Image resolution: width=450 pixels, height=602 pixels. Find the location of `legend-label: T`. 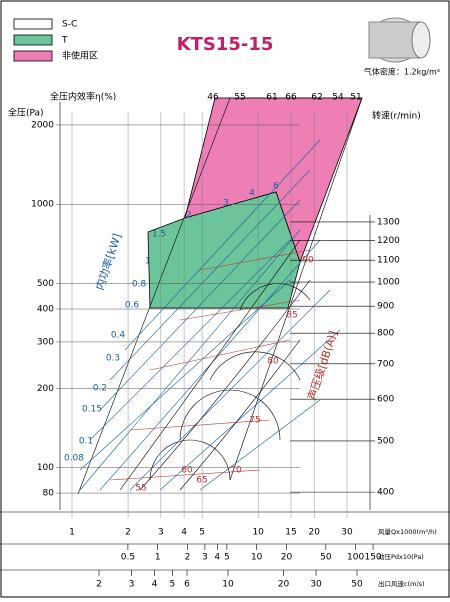

legend-label: T is located at coordinates (64, 41).